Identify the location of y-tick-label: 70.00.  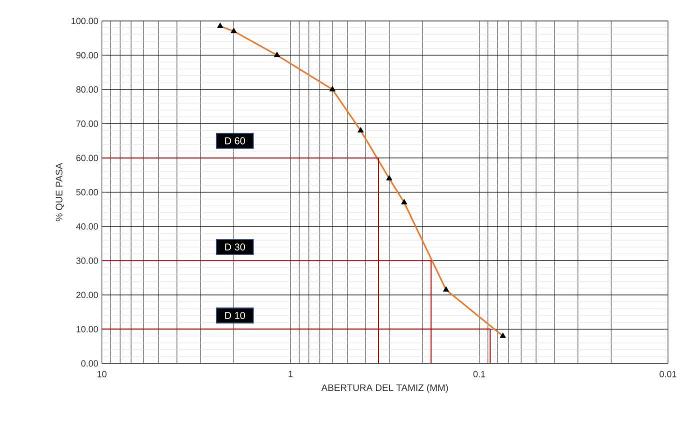
(87, 123).